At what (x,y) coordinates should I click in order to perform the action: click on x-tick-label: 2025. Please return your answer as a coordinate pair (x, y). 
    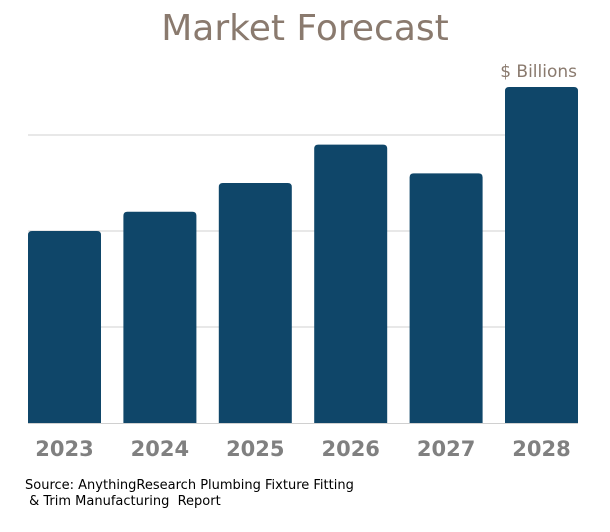
    Looking at the image, I should click on (255, 449).